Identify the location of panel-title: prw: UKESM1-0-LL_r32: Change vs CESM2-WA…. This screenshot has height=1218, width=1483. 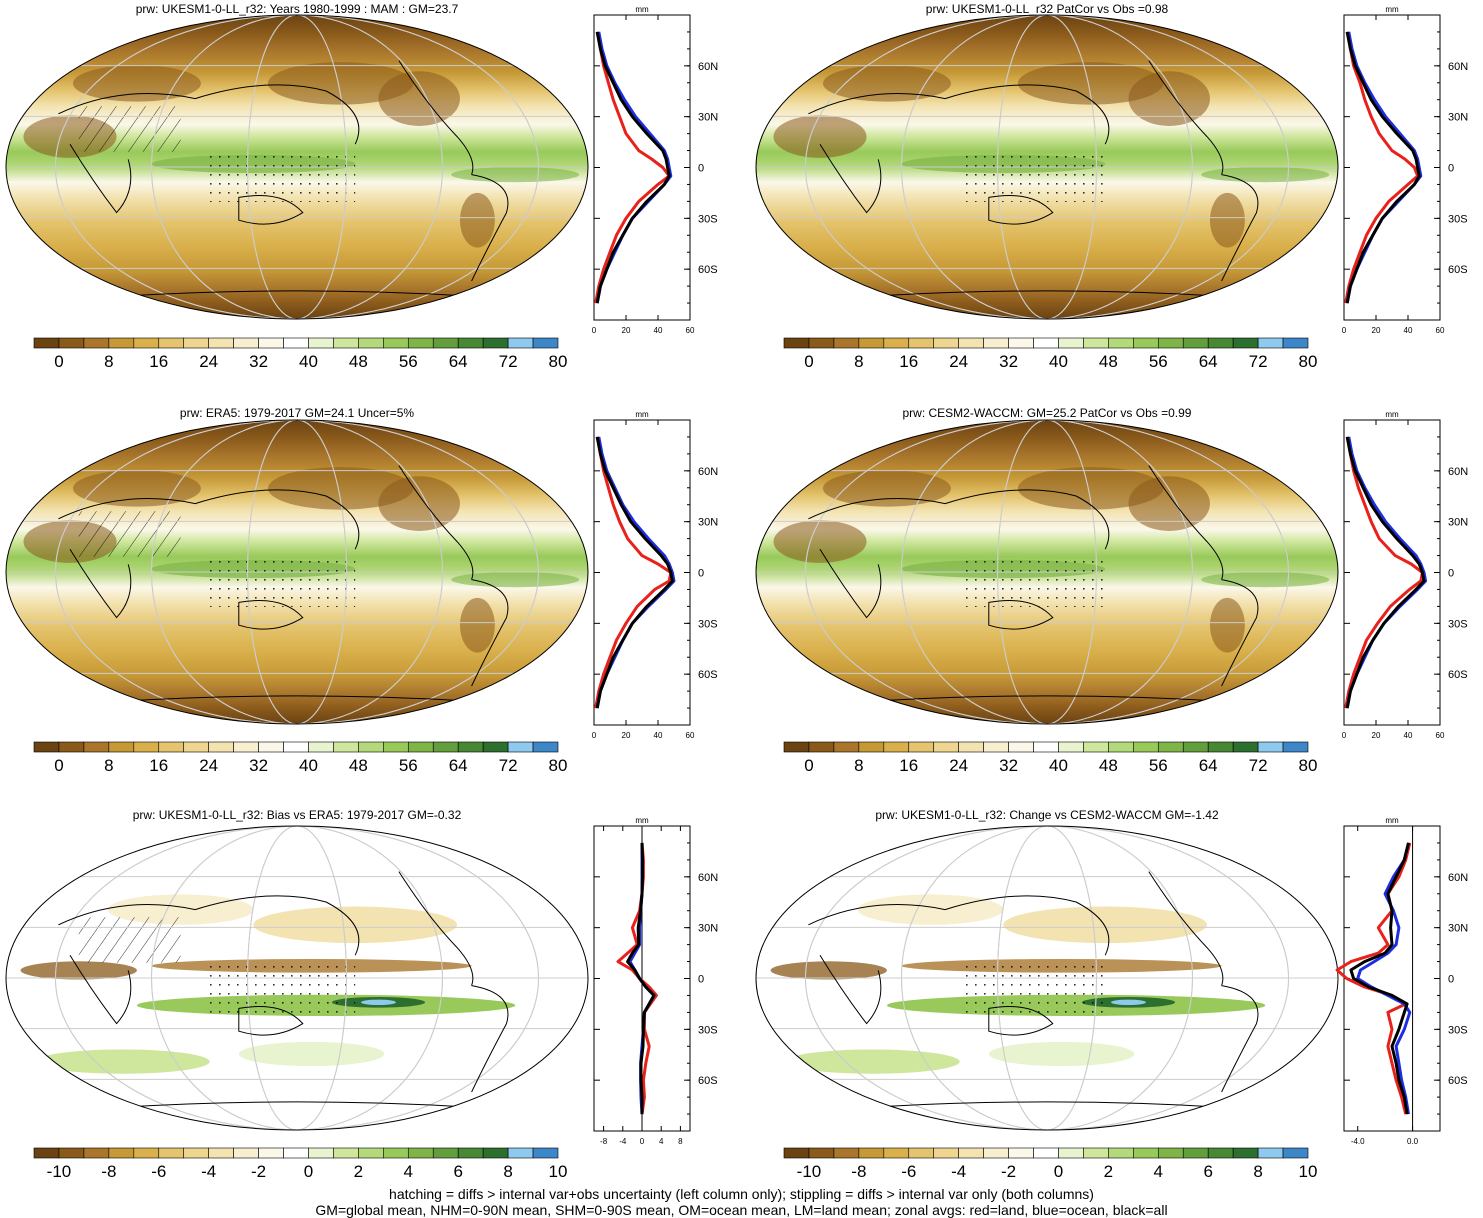
(1047, 815).